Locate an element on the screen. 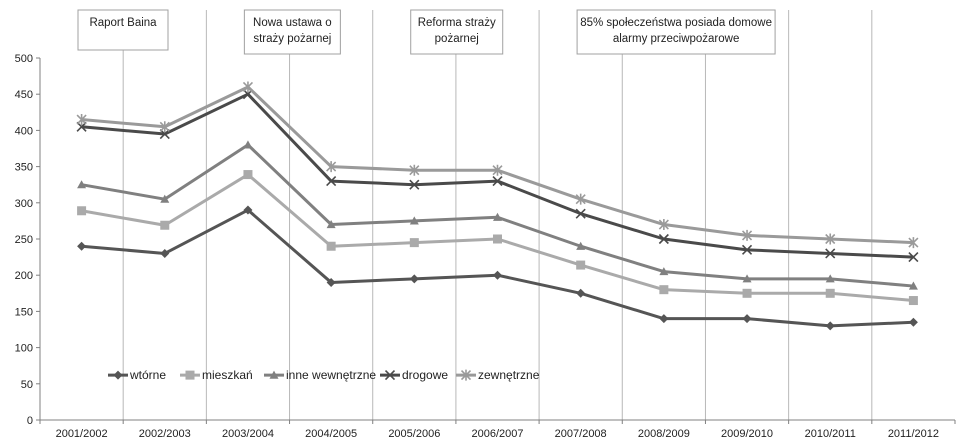  x-tick-label: 2006/2007 is located at coordinates (498, 434).